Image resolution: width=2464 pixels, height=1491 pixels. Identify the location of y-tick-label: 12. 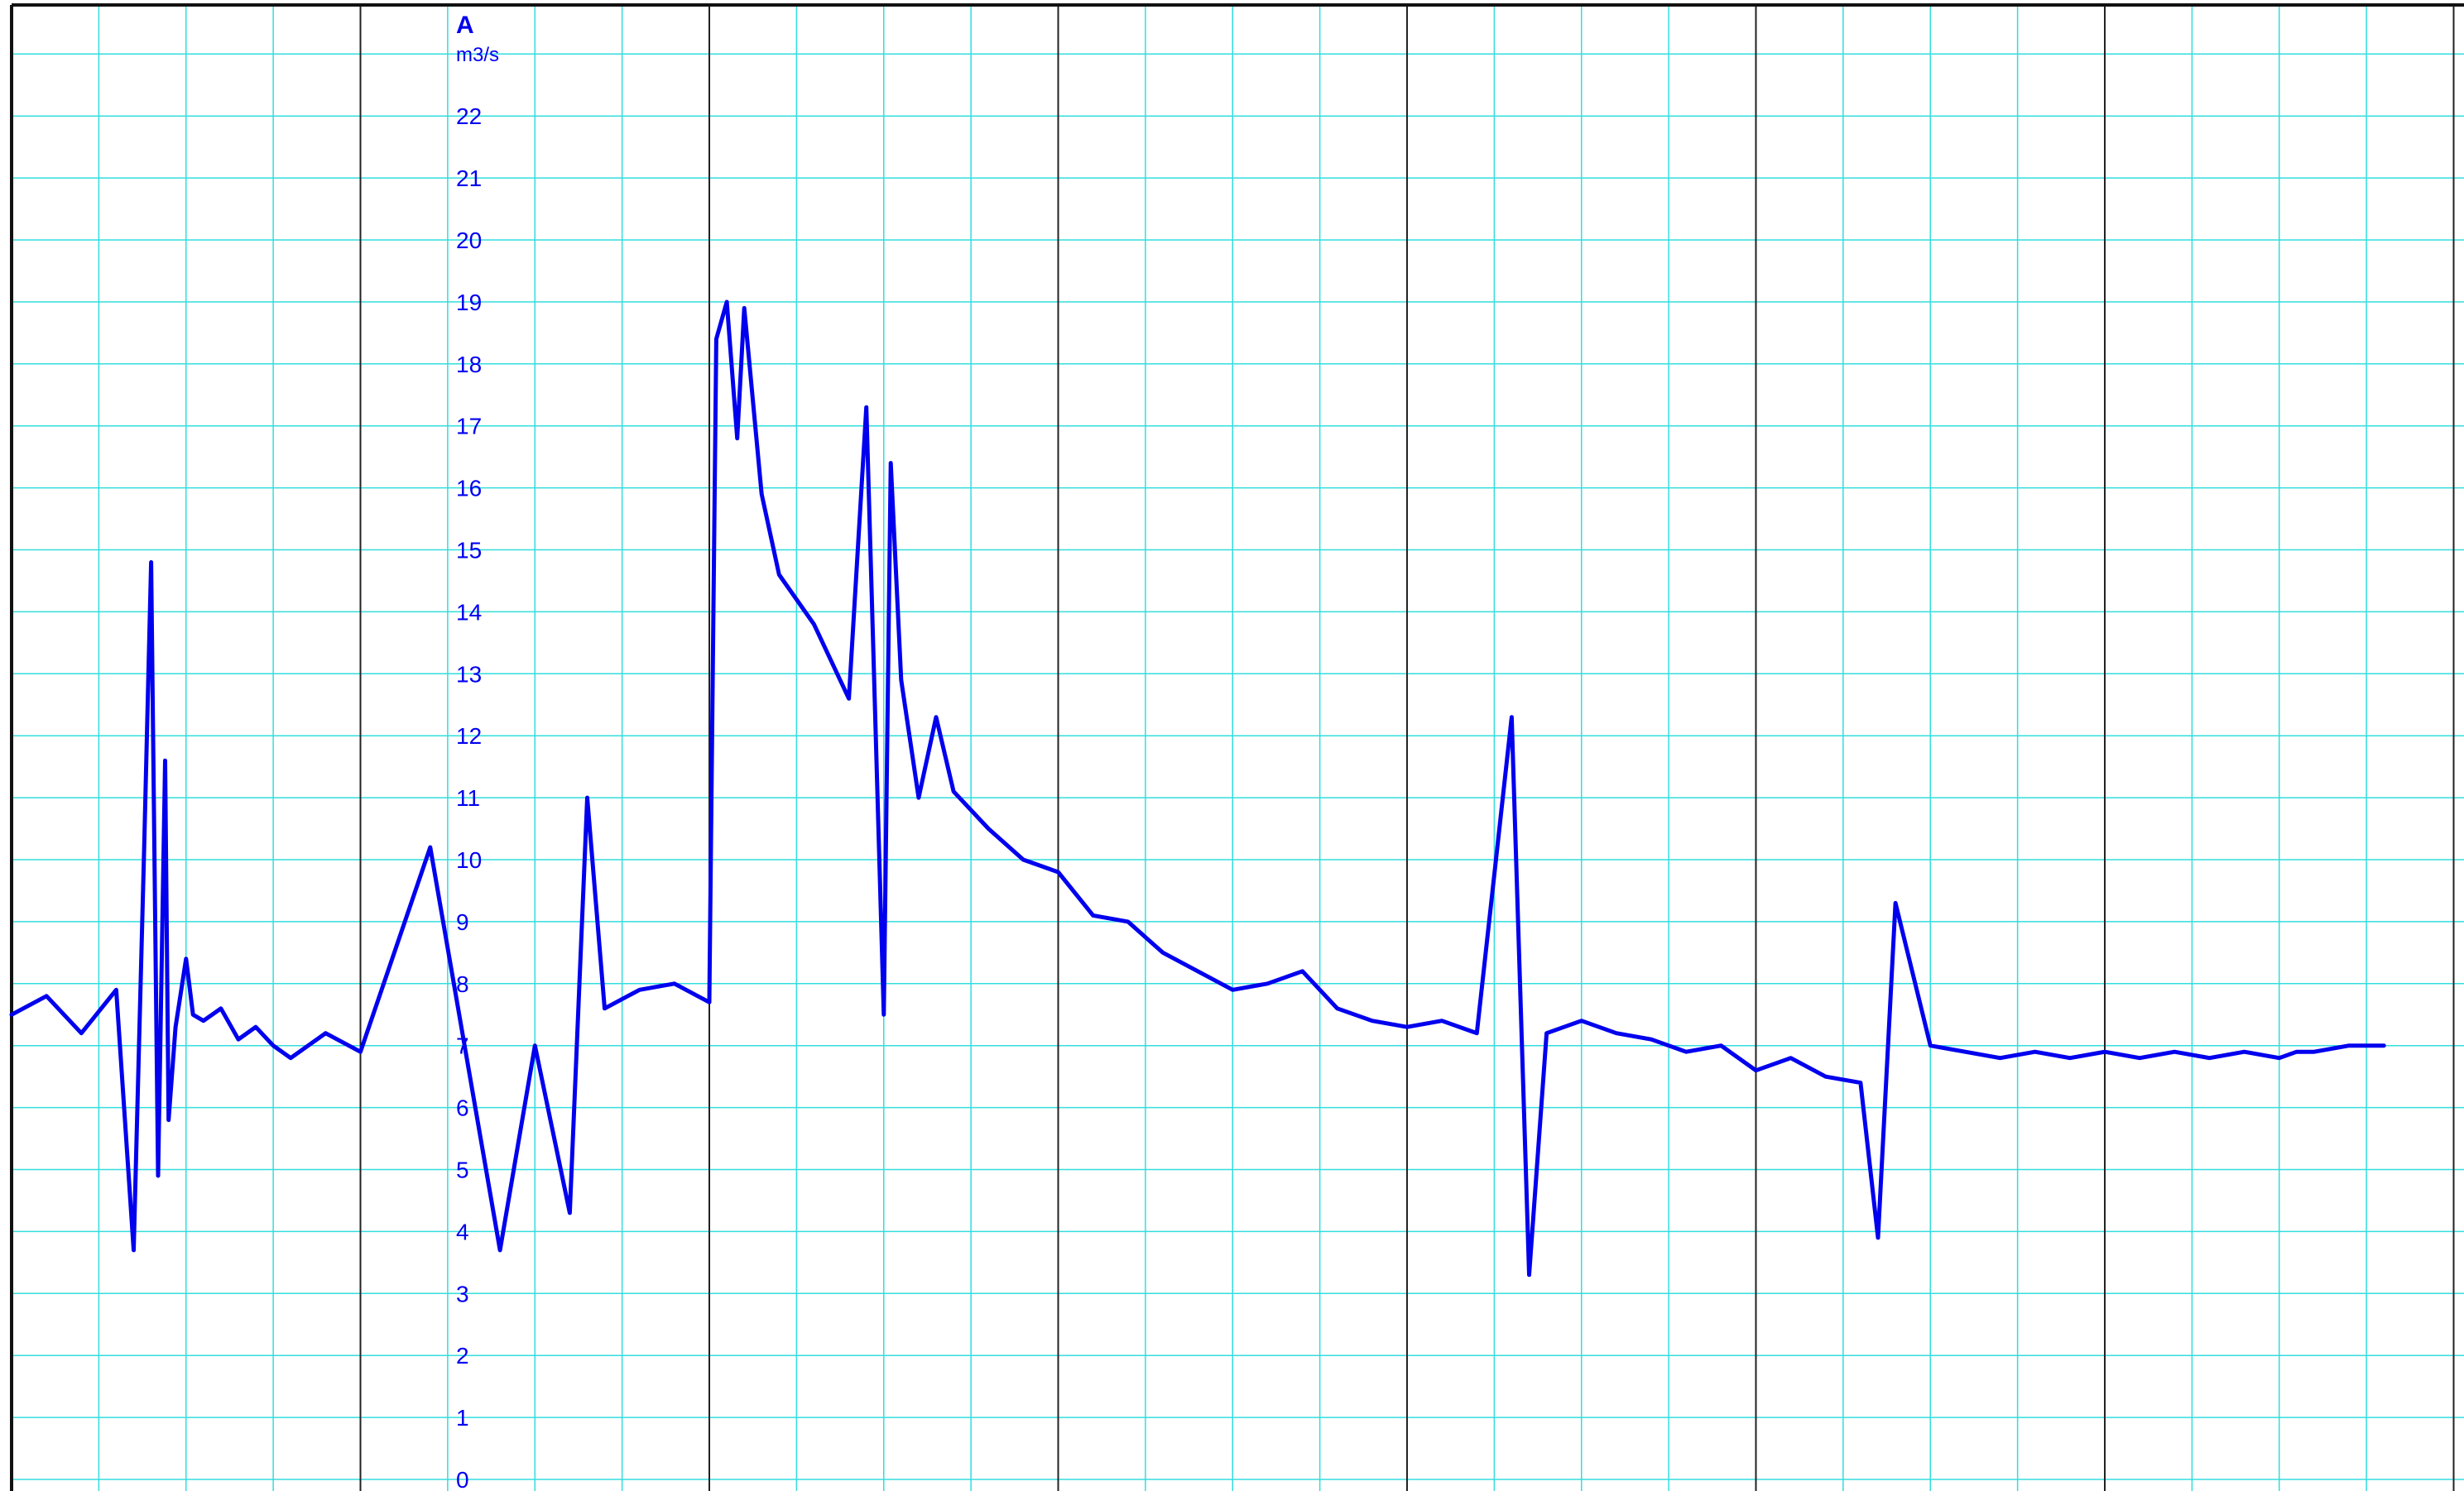
(469, 736).